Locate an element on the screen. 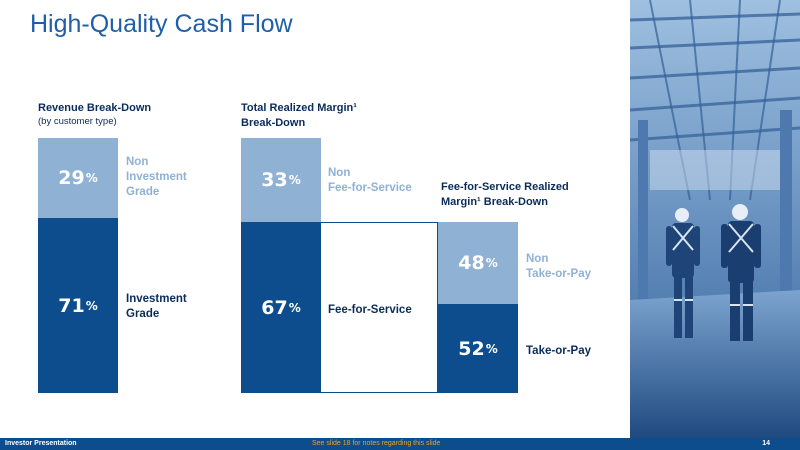 The image size is (800, 450). ffs-non-take-or-pay-label: Non Take-or-Pay is located at coordinates (558, 267).